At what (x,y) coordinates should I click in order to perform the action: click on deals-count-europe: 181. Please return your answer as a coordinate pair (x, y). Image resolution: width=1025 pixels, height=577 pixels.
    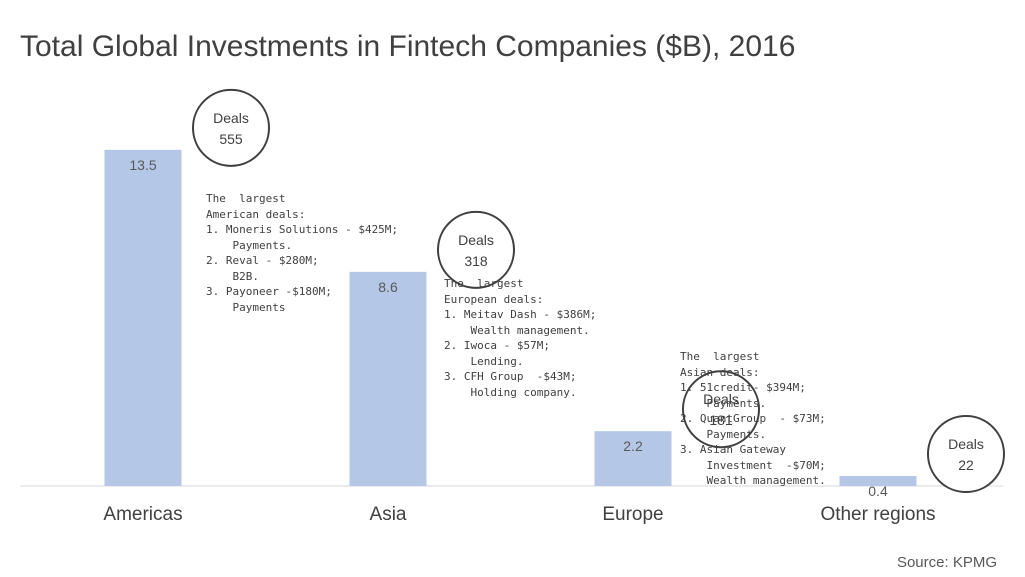
    Looking at the image, I should click on (721, 420).